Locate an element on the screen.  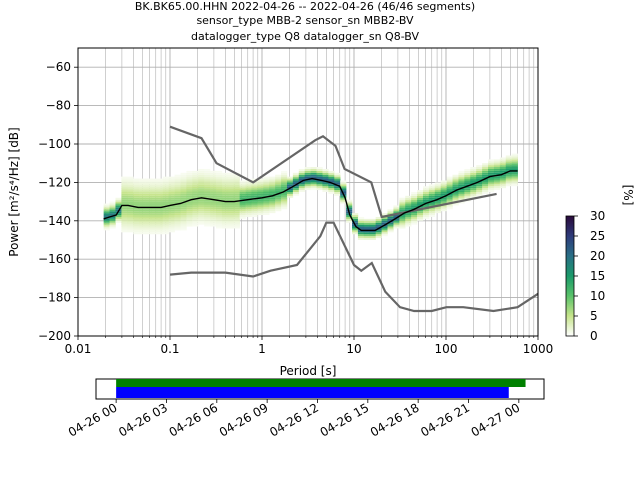
y-axis-label: Power [m²/s⁴/Hz] [dB] is located at coordinates (14, 191).